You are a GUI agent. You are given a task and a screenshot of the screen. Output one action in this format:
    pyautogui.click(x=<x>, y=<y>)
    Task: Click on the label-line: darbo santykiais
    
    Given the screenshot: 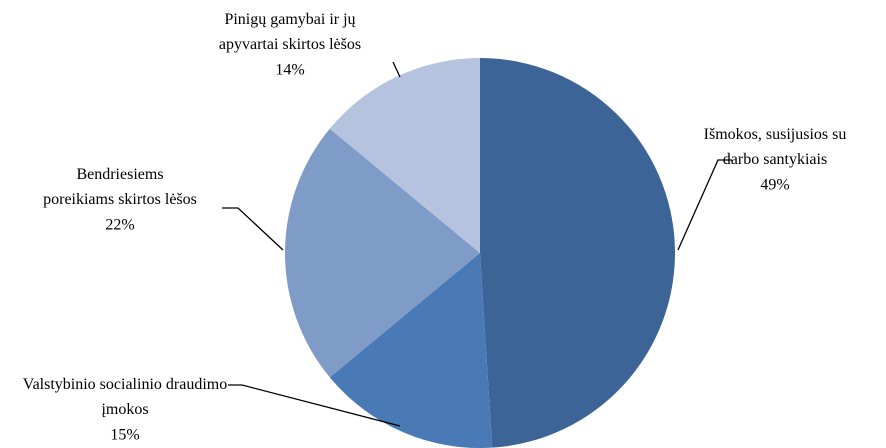 What is the action you would take?
    pyautogui.click(x=775, y=159)
    